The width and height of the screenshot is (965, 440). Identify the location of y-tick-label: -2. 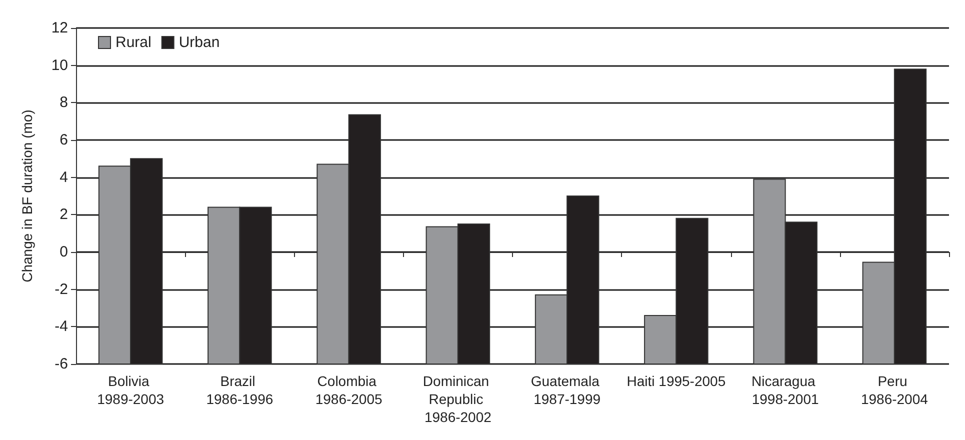
(61, 289).